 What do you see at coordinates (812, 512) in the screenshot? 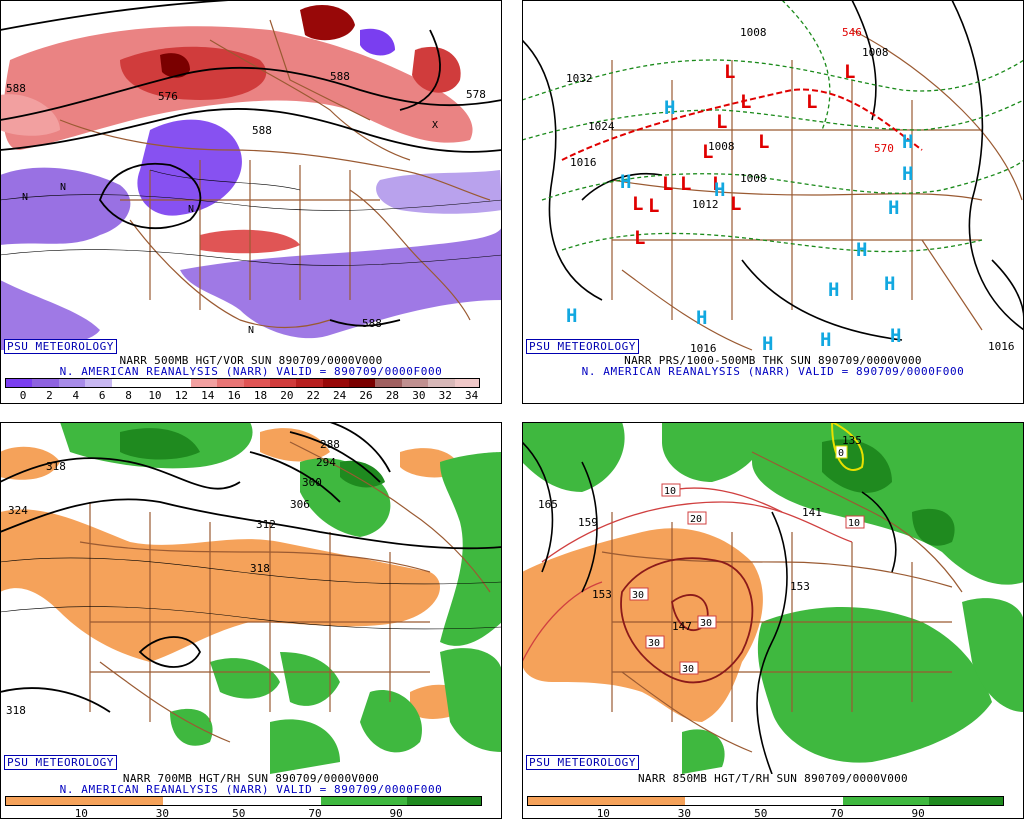
I see `height-label: 141` at bounding box center [812, 512].